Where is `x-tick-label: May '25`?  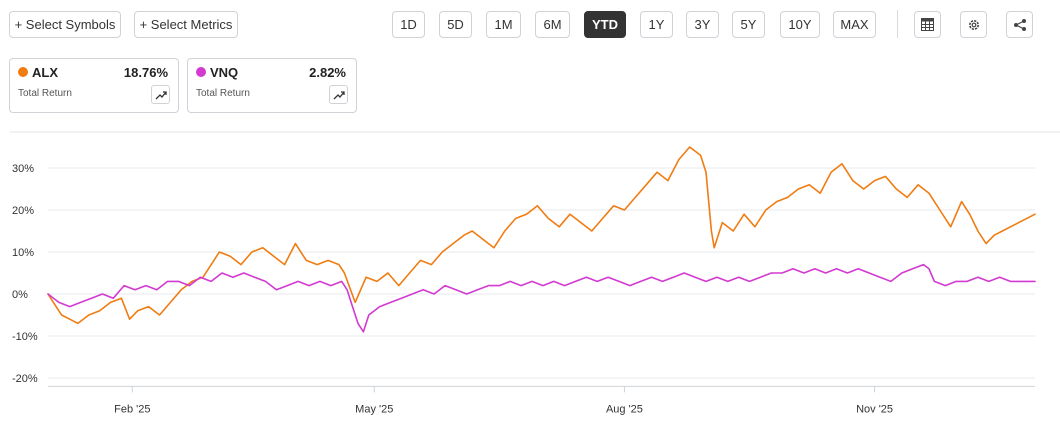
x-tick-label: May '25 is located at coordinates (374, 409).